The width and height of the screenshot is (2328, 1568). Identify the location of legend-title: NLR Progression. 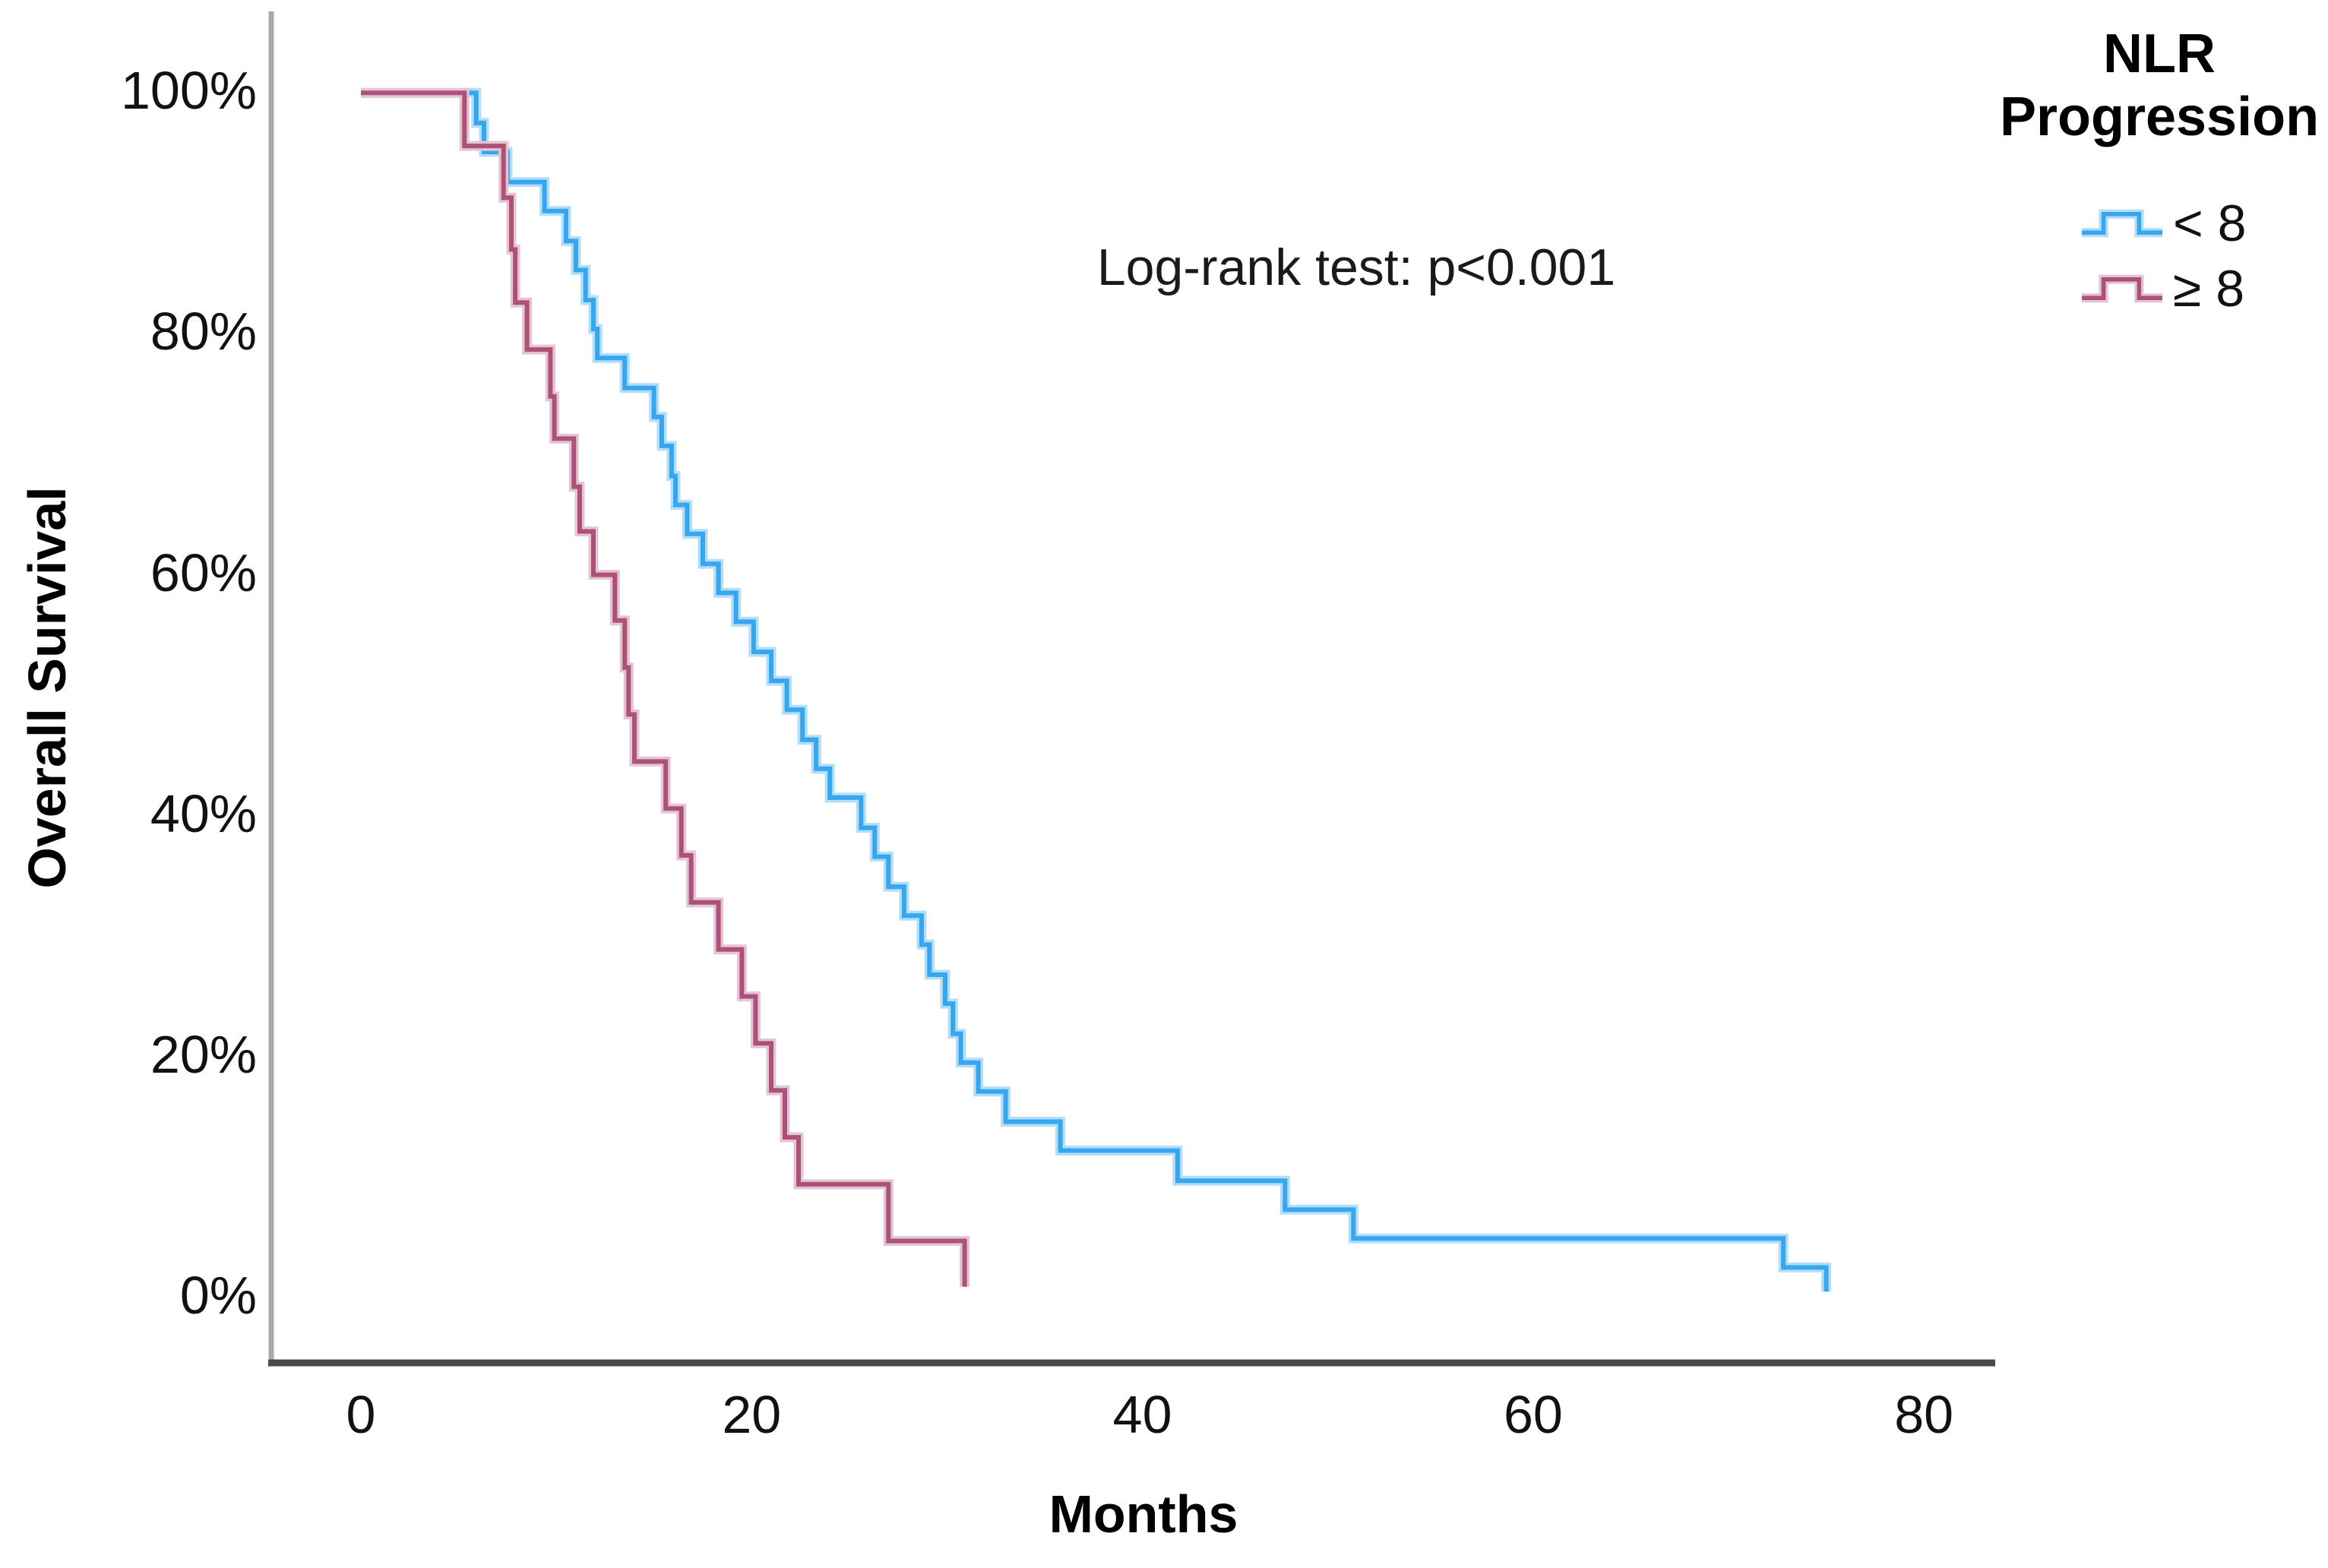
(2159, 86).